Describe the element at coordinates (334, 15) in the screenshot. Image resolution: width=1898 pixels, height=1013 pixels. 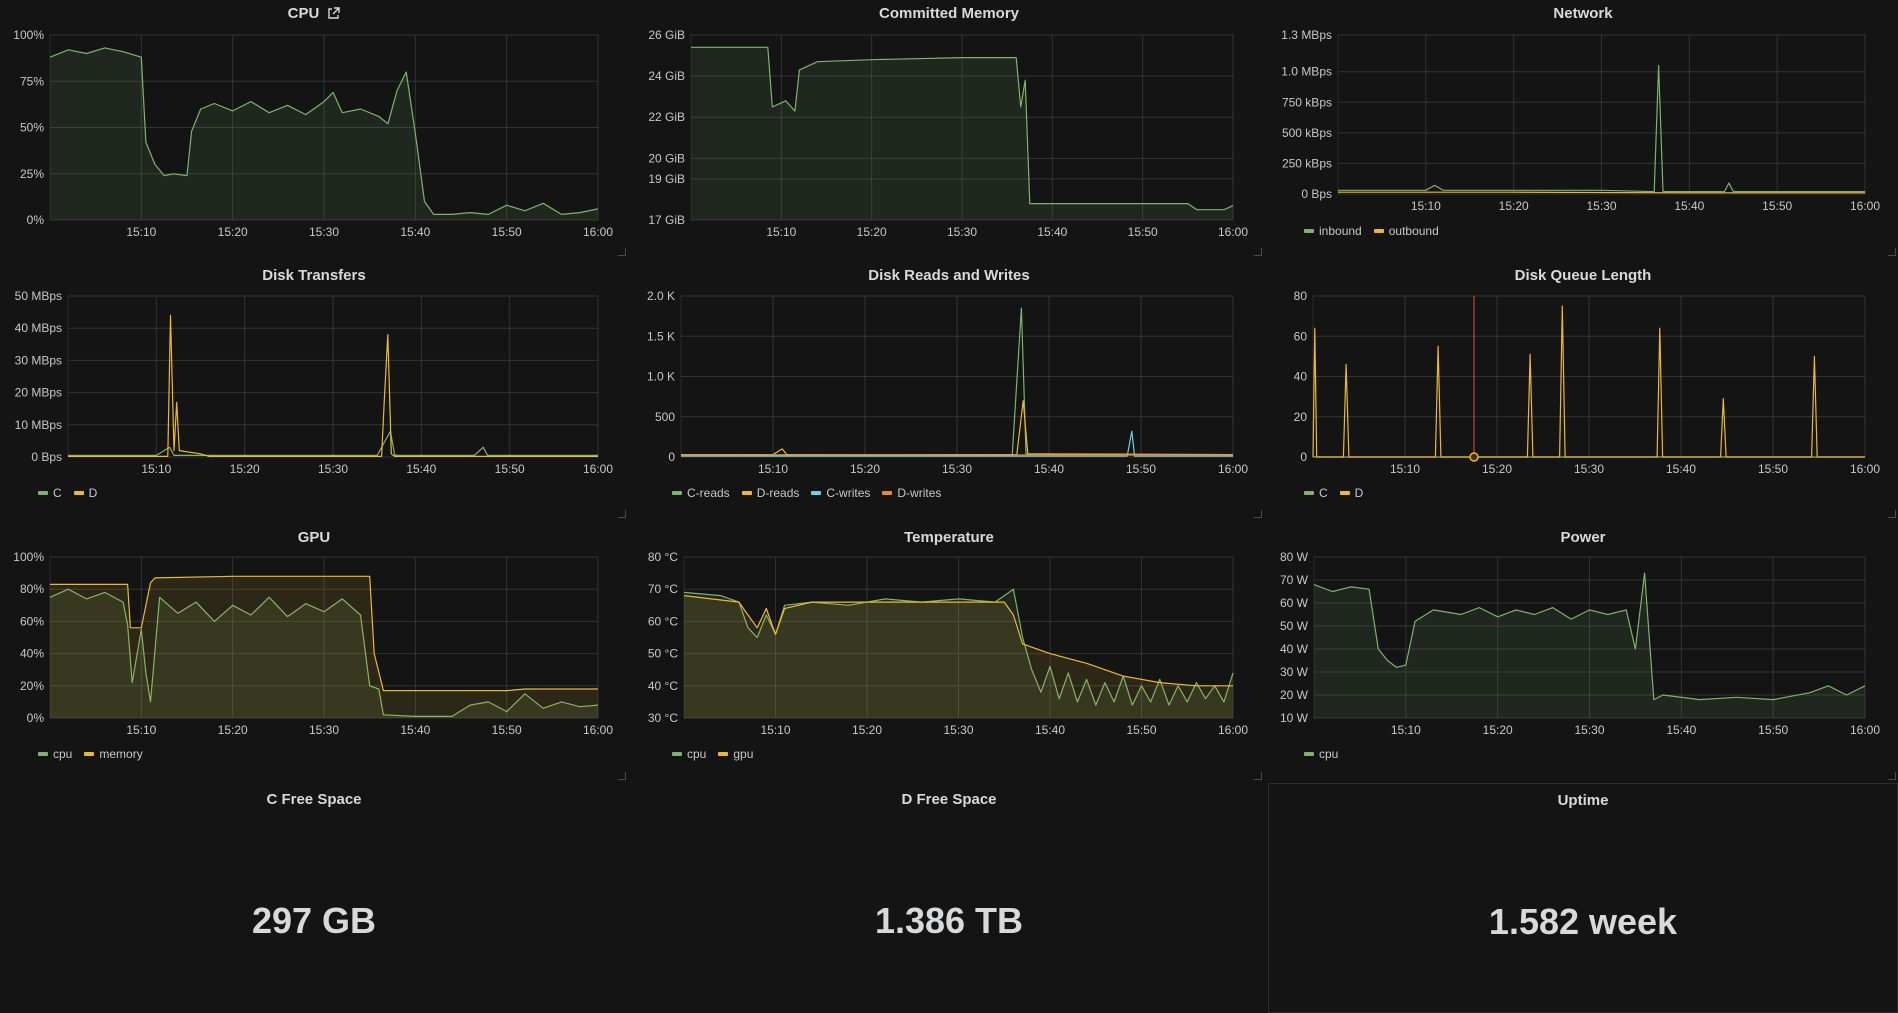
I see `external-link-icon` at that location.